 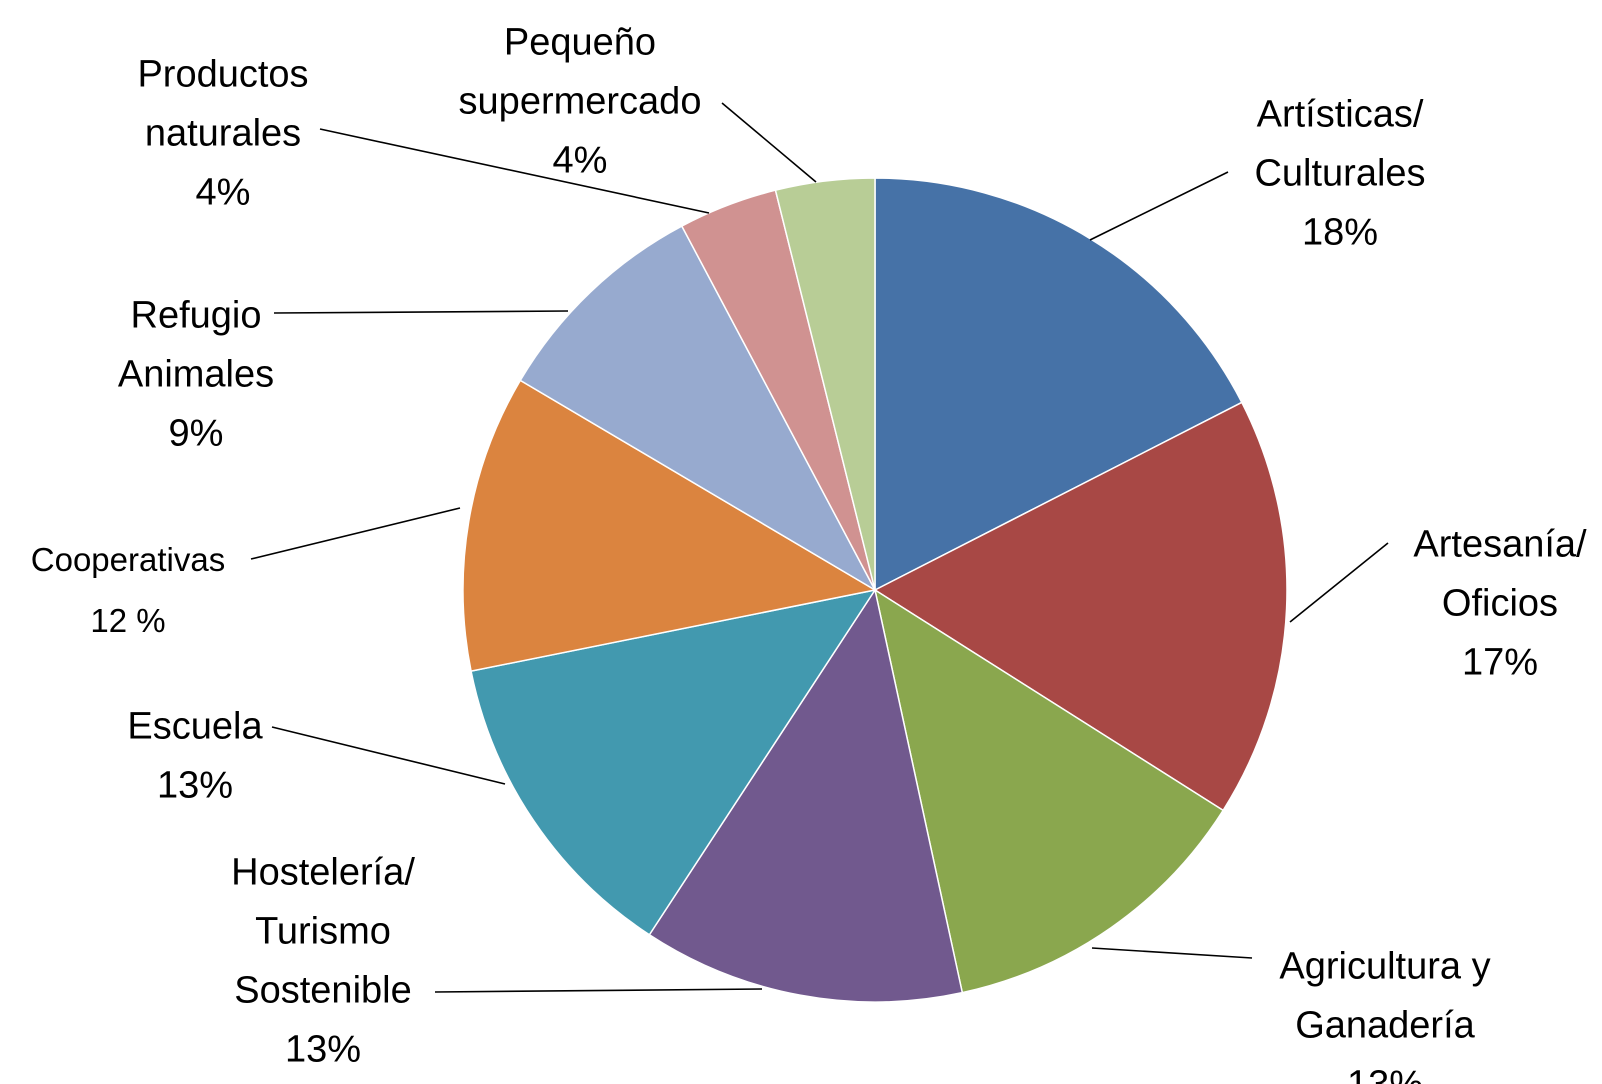 What do you see at coordinates (128, 559) in the screenshot?
I see `slice-category-label: Cooperativas` at bounding box center [128, 559].